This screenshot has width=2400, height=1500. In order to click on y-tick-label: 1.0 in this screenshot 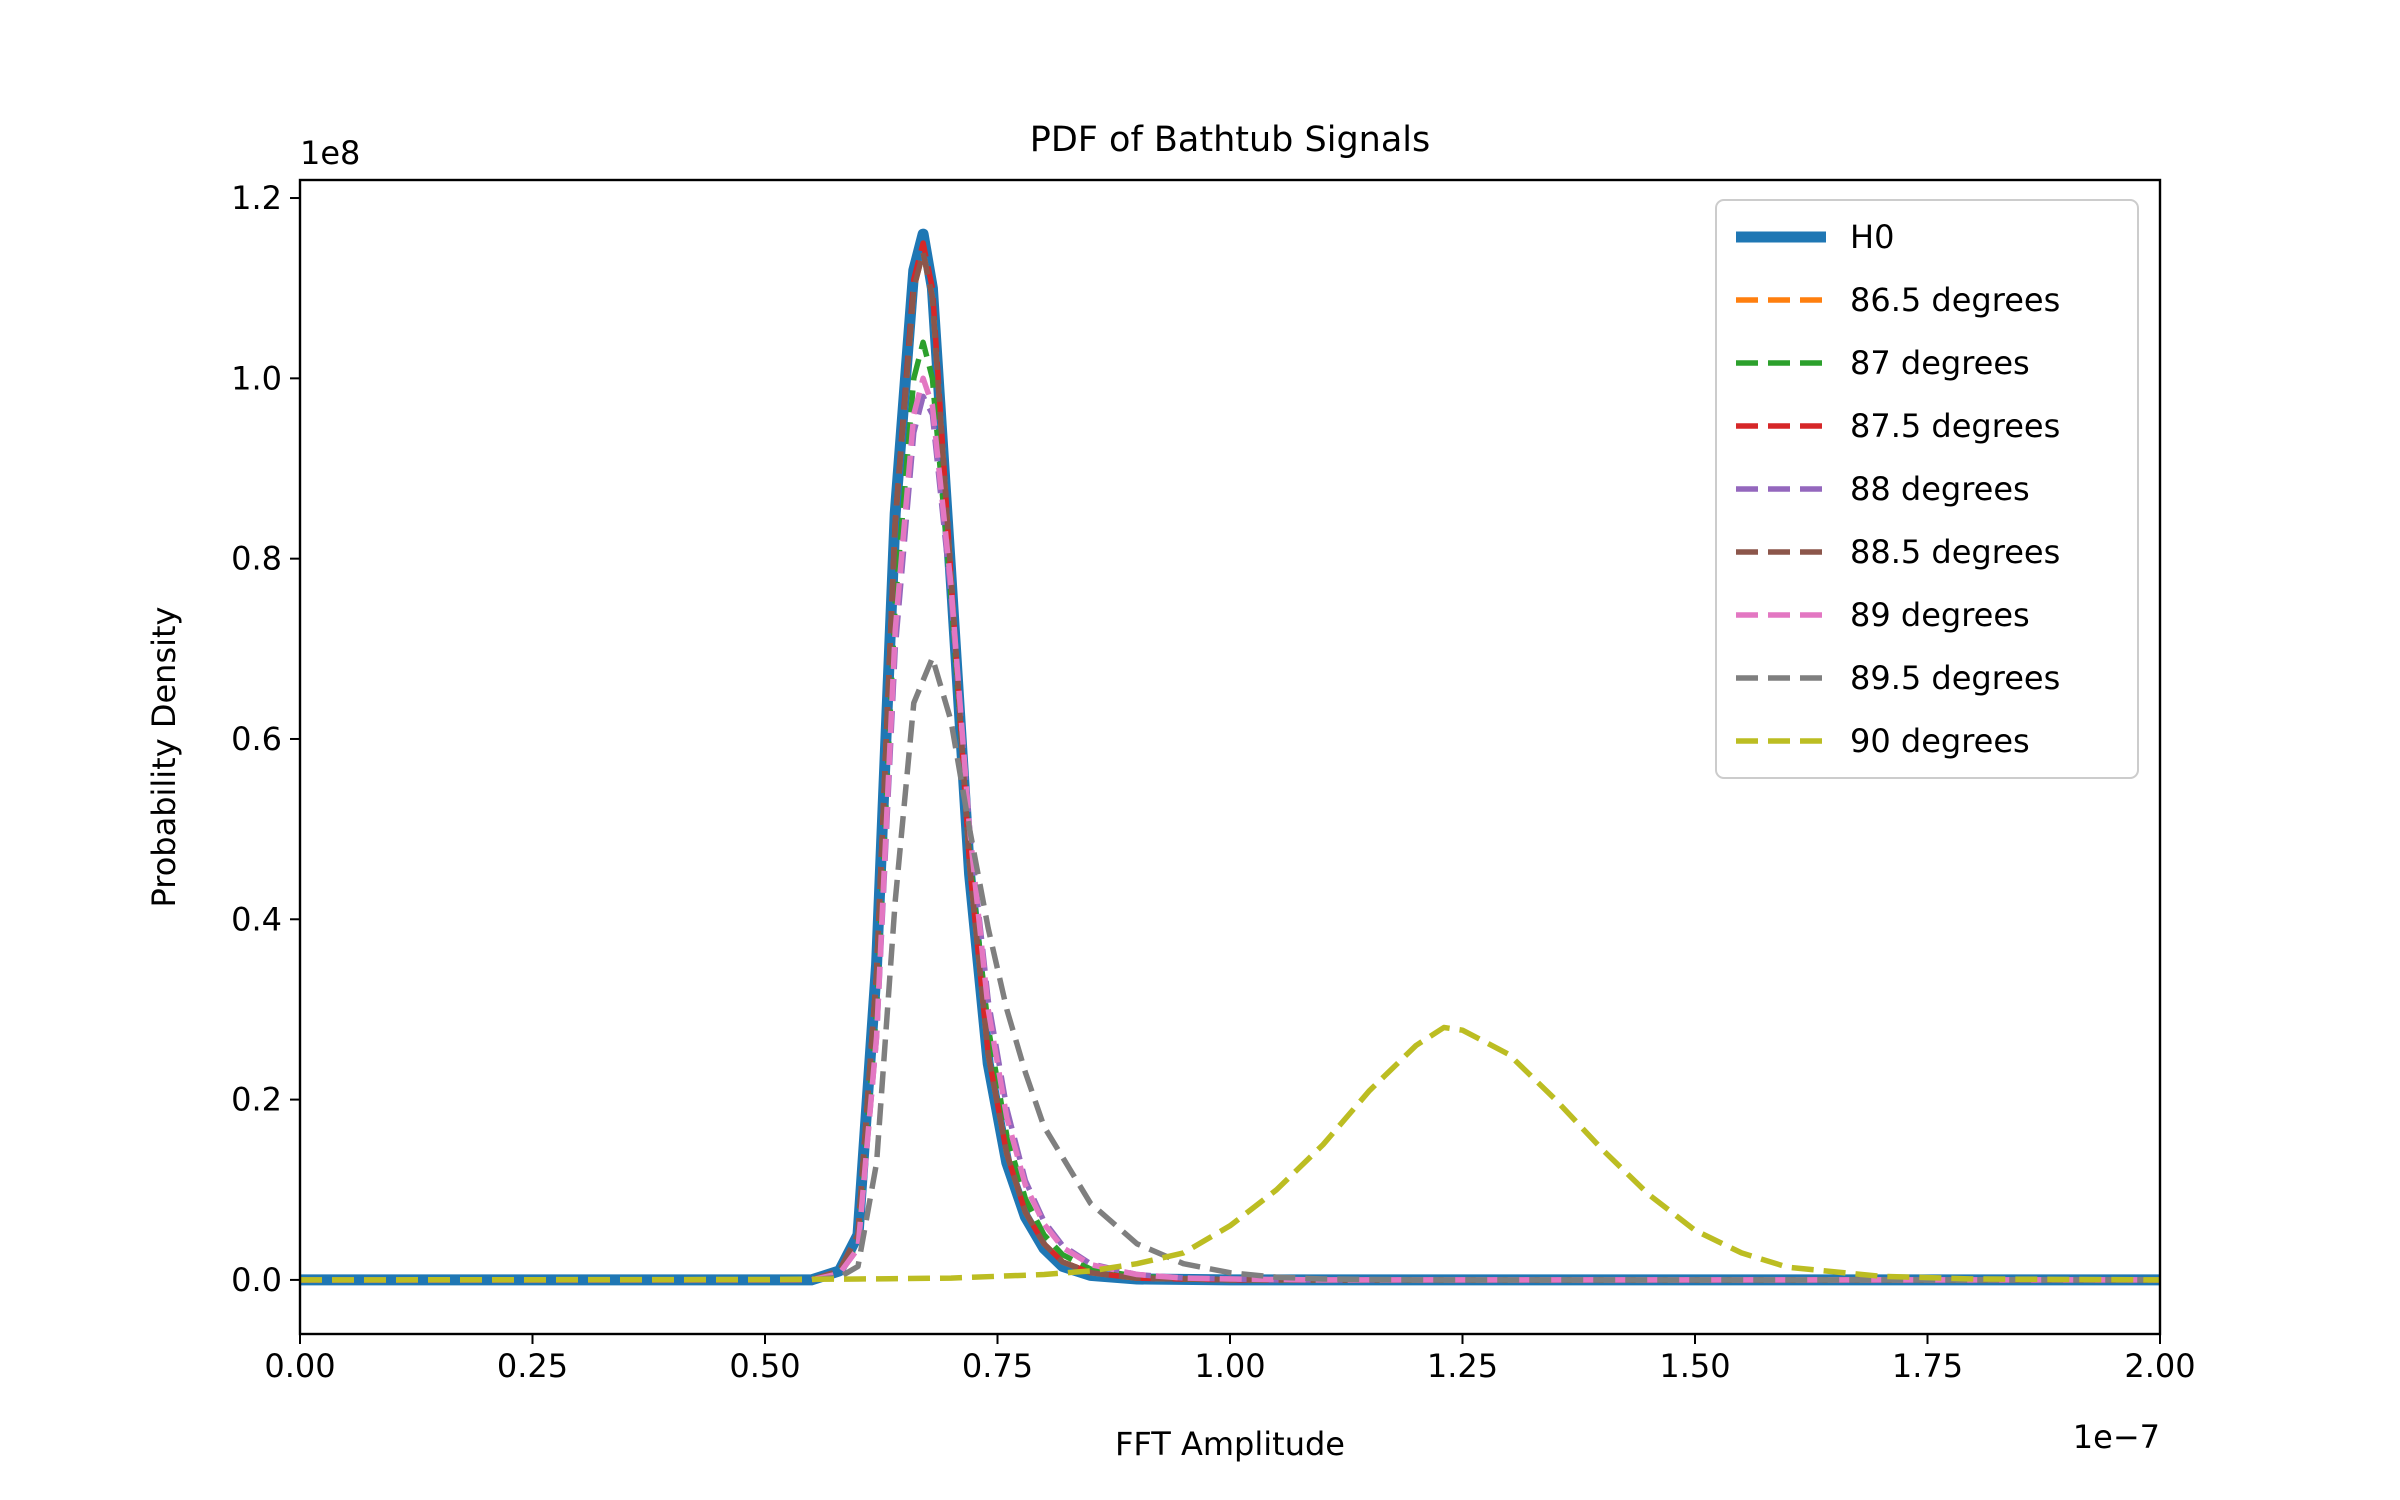, I will do `click(256, 378)`.